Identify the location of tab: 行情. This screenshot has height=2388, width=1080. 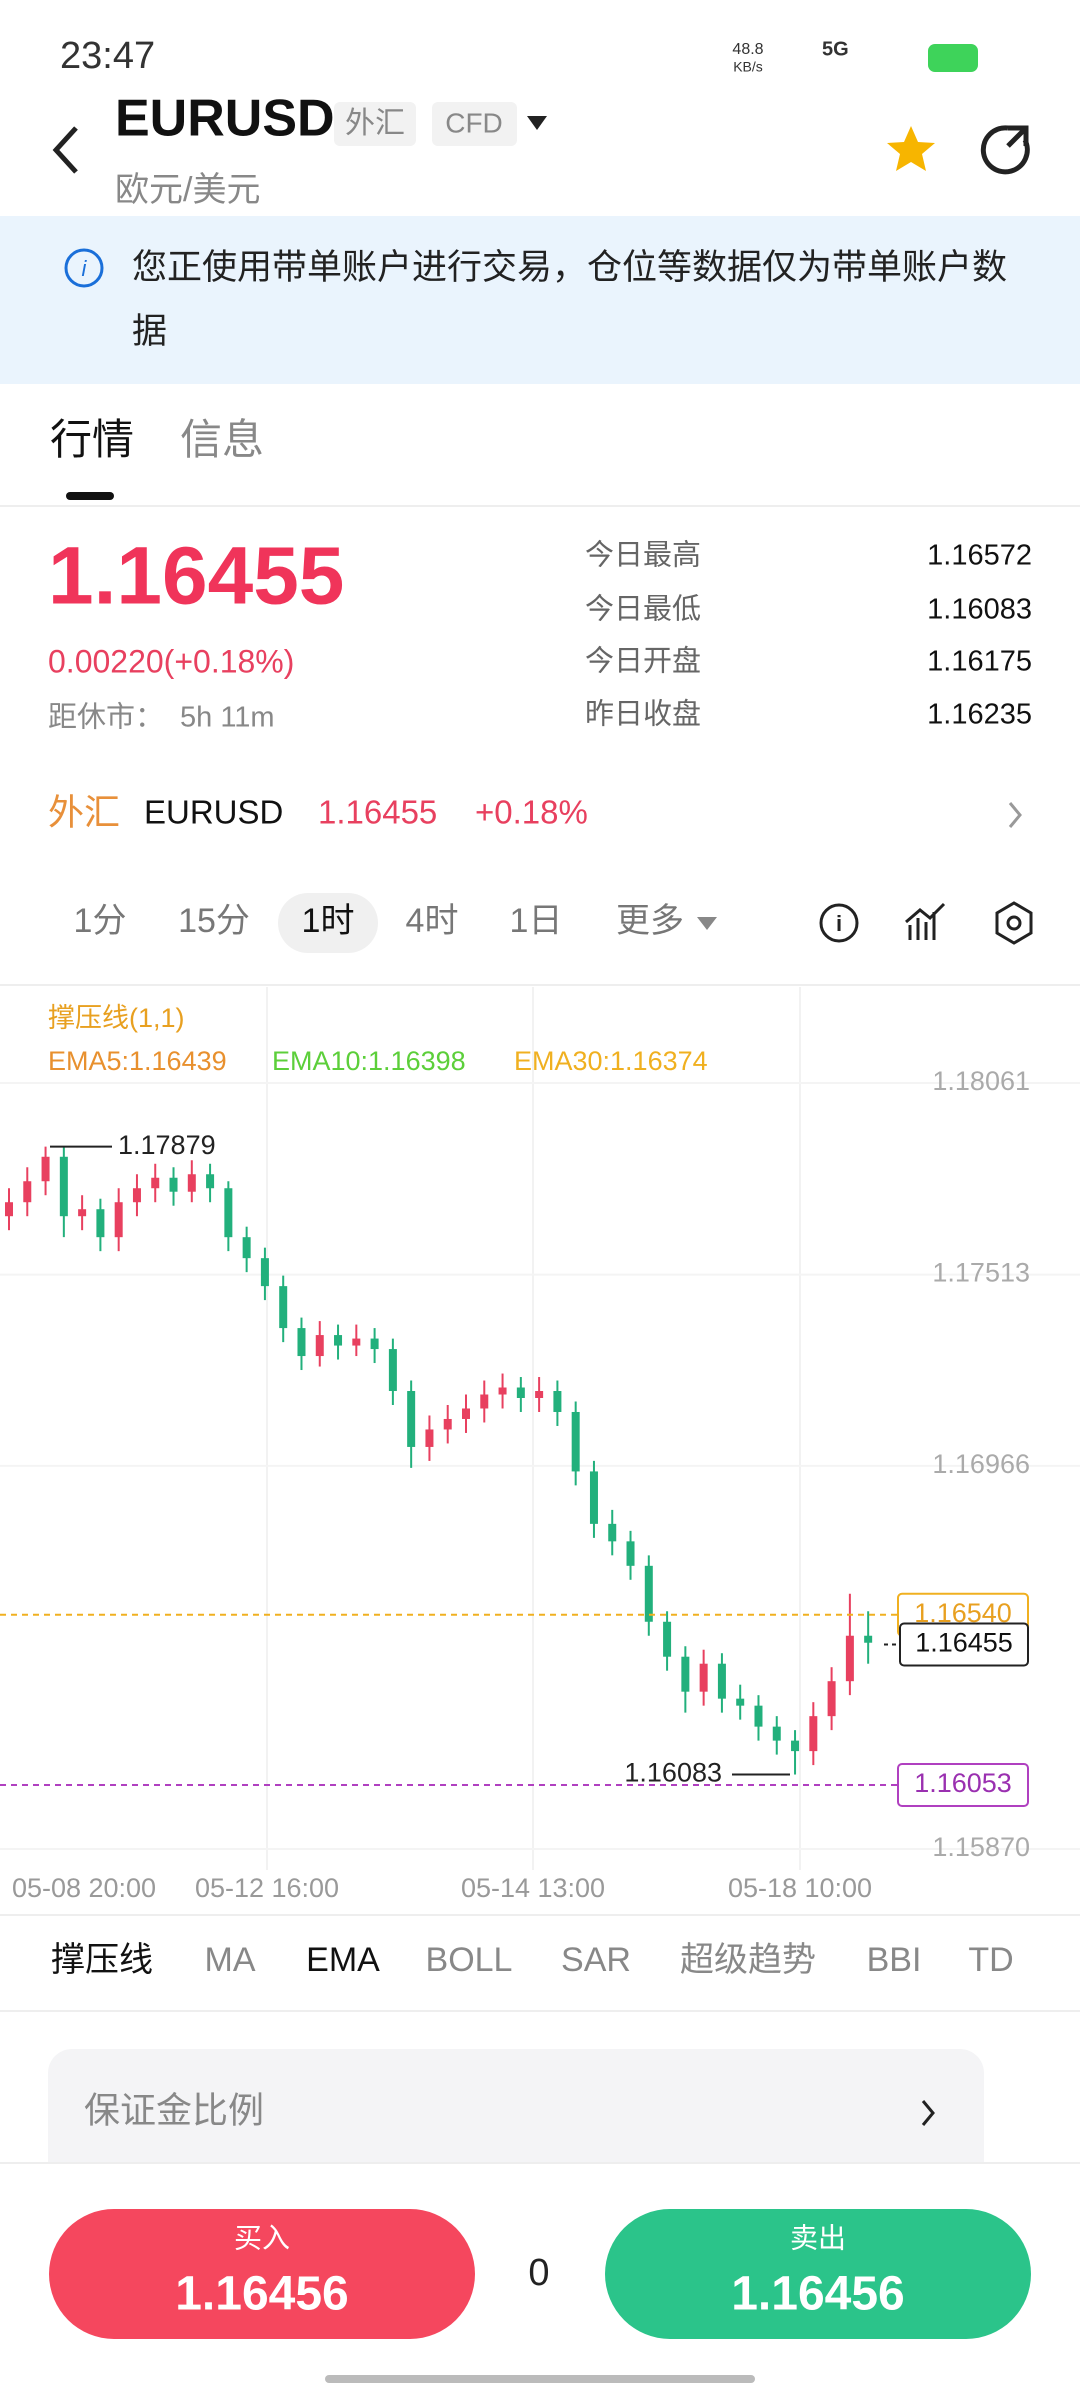
(92, 439).